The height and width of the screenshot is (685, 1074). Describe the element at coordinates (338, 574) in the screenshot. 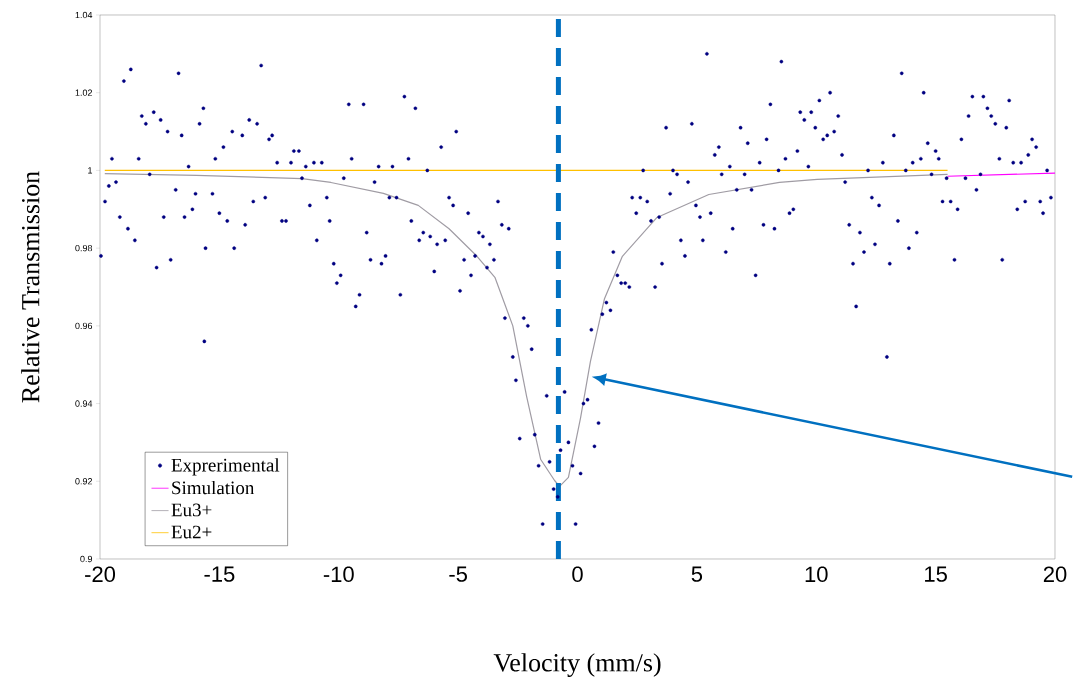

I see `x-tick-label: -10` at that location.